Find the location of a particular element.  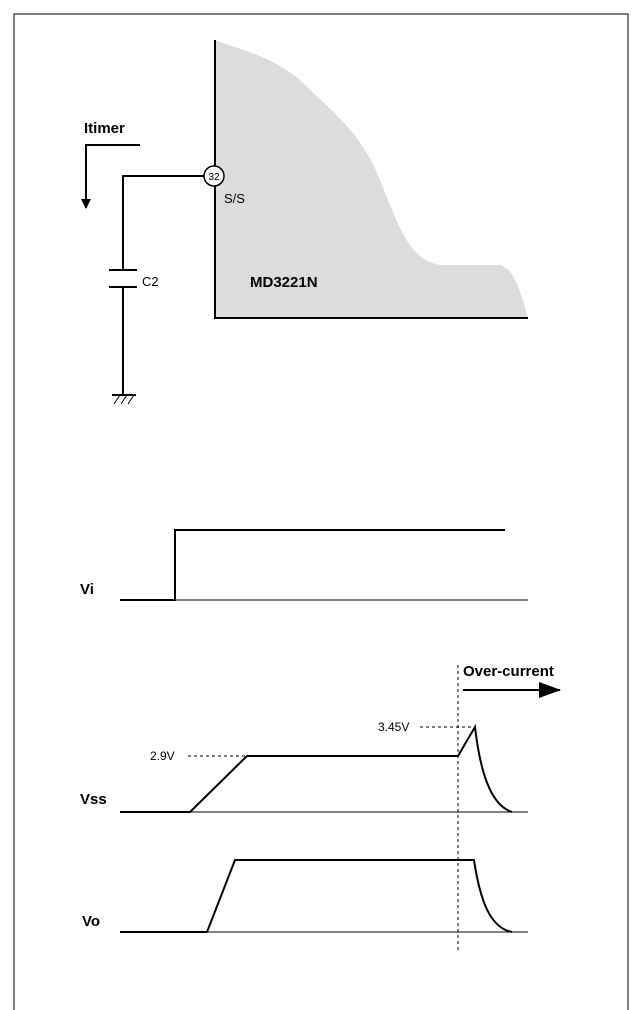

vi-label: Vi is located at coordinates (87, 589).